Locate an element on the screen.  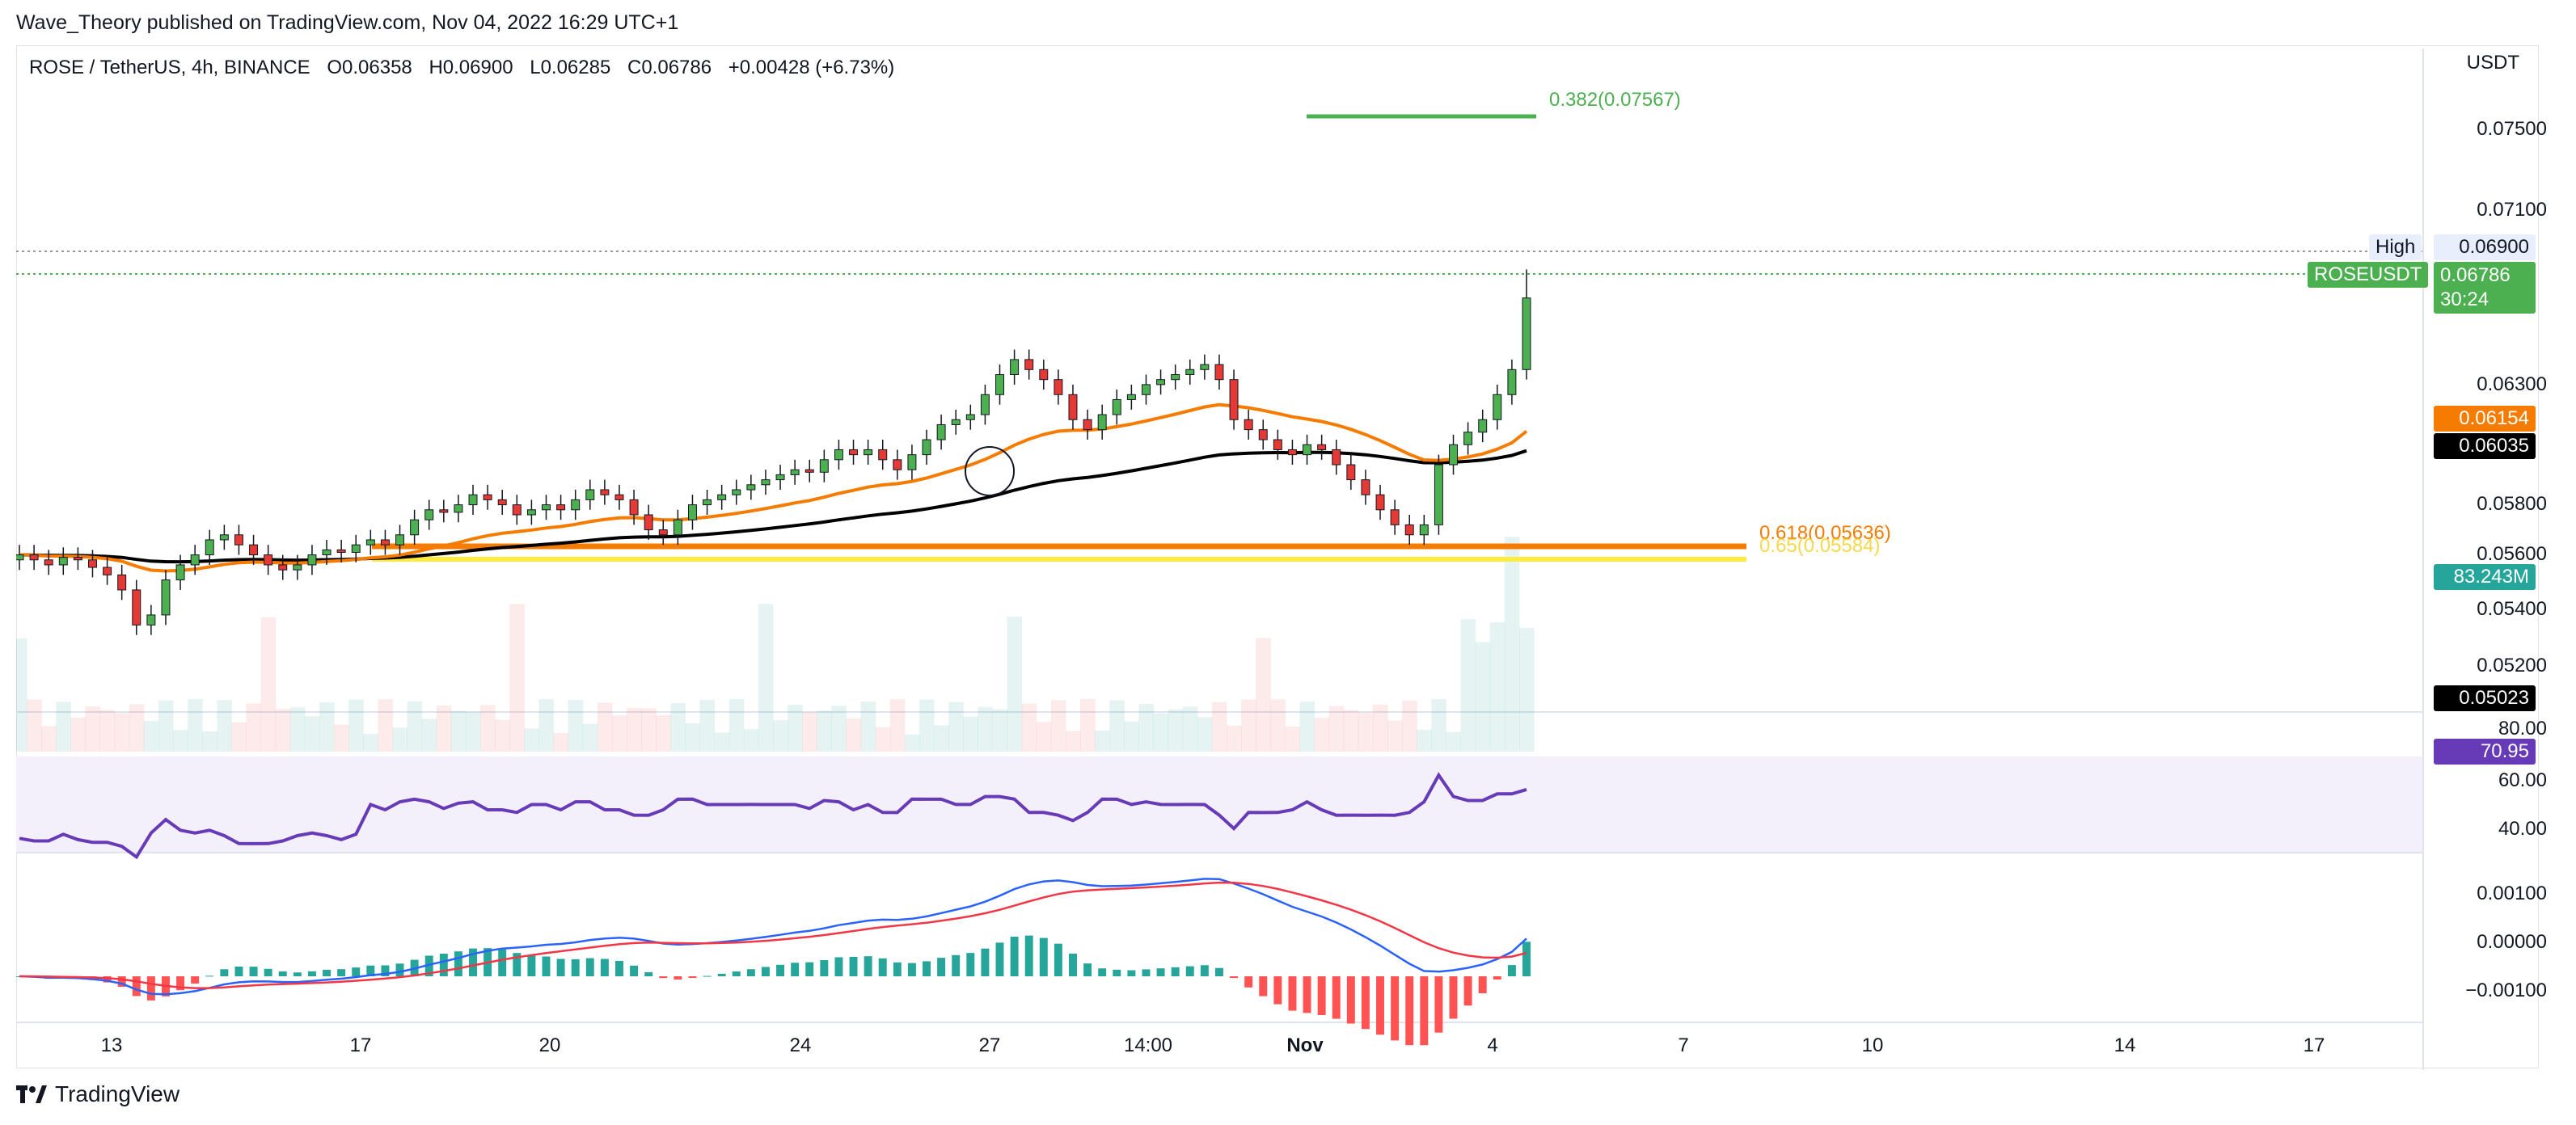
time-tick-20: 20 is located at coordinates (549, 1045).